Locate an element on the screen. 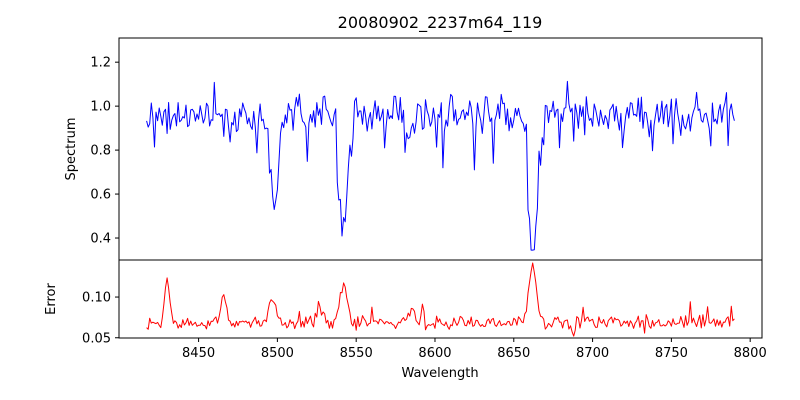  y-tick-label: 0.05 is located at coordinates (96, 338).